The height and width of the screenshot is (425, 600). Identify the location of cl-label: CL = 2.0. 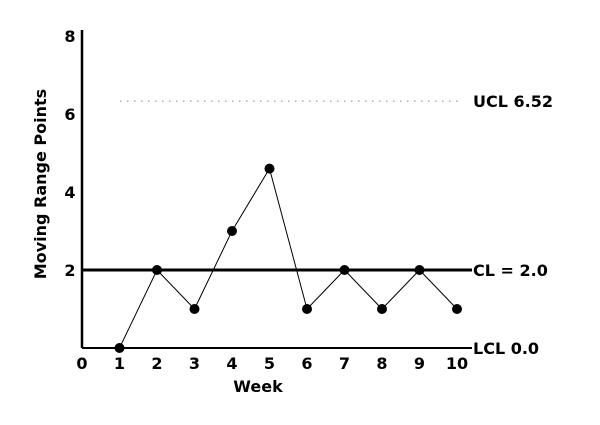
(510, 270).